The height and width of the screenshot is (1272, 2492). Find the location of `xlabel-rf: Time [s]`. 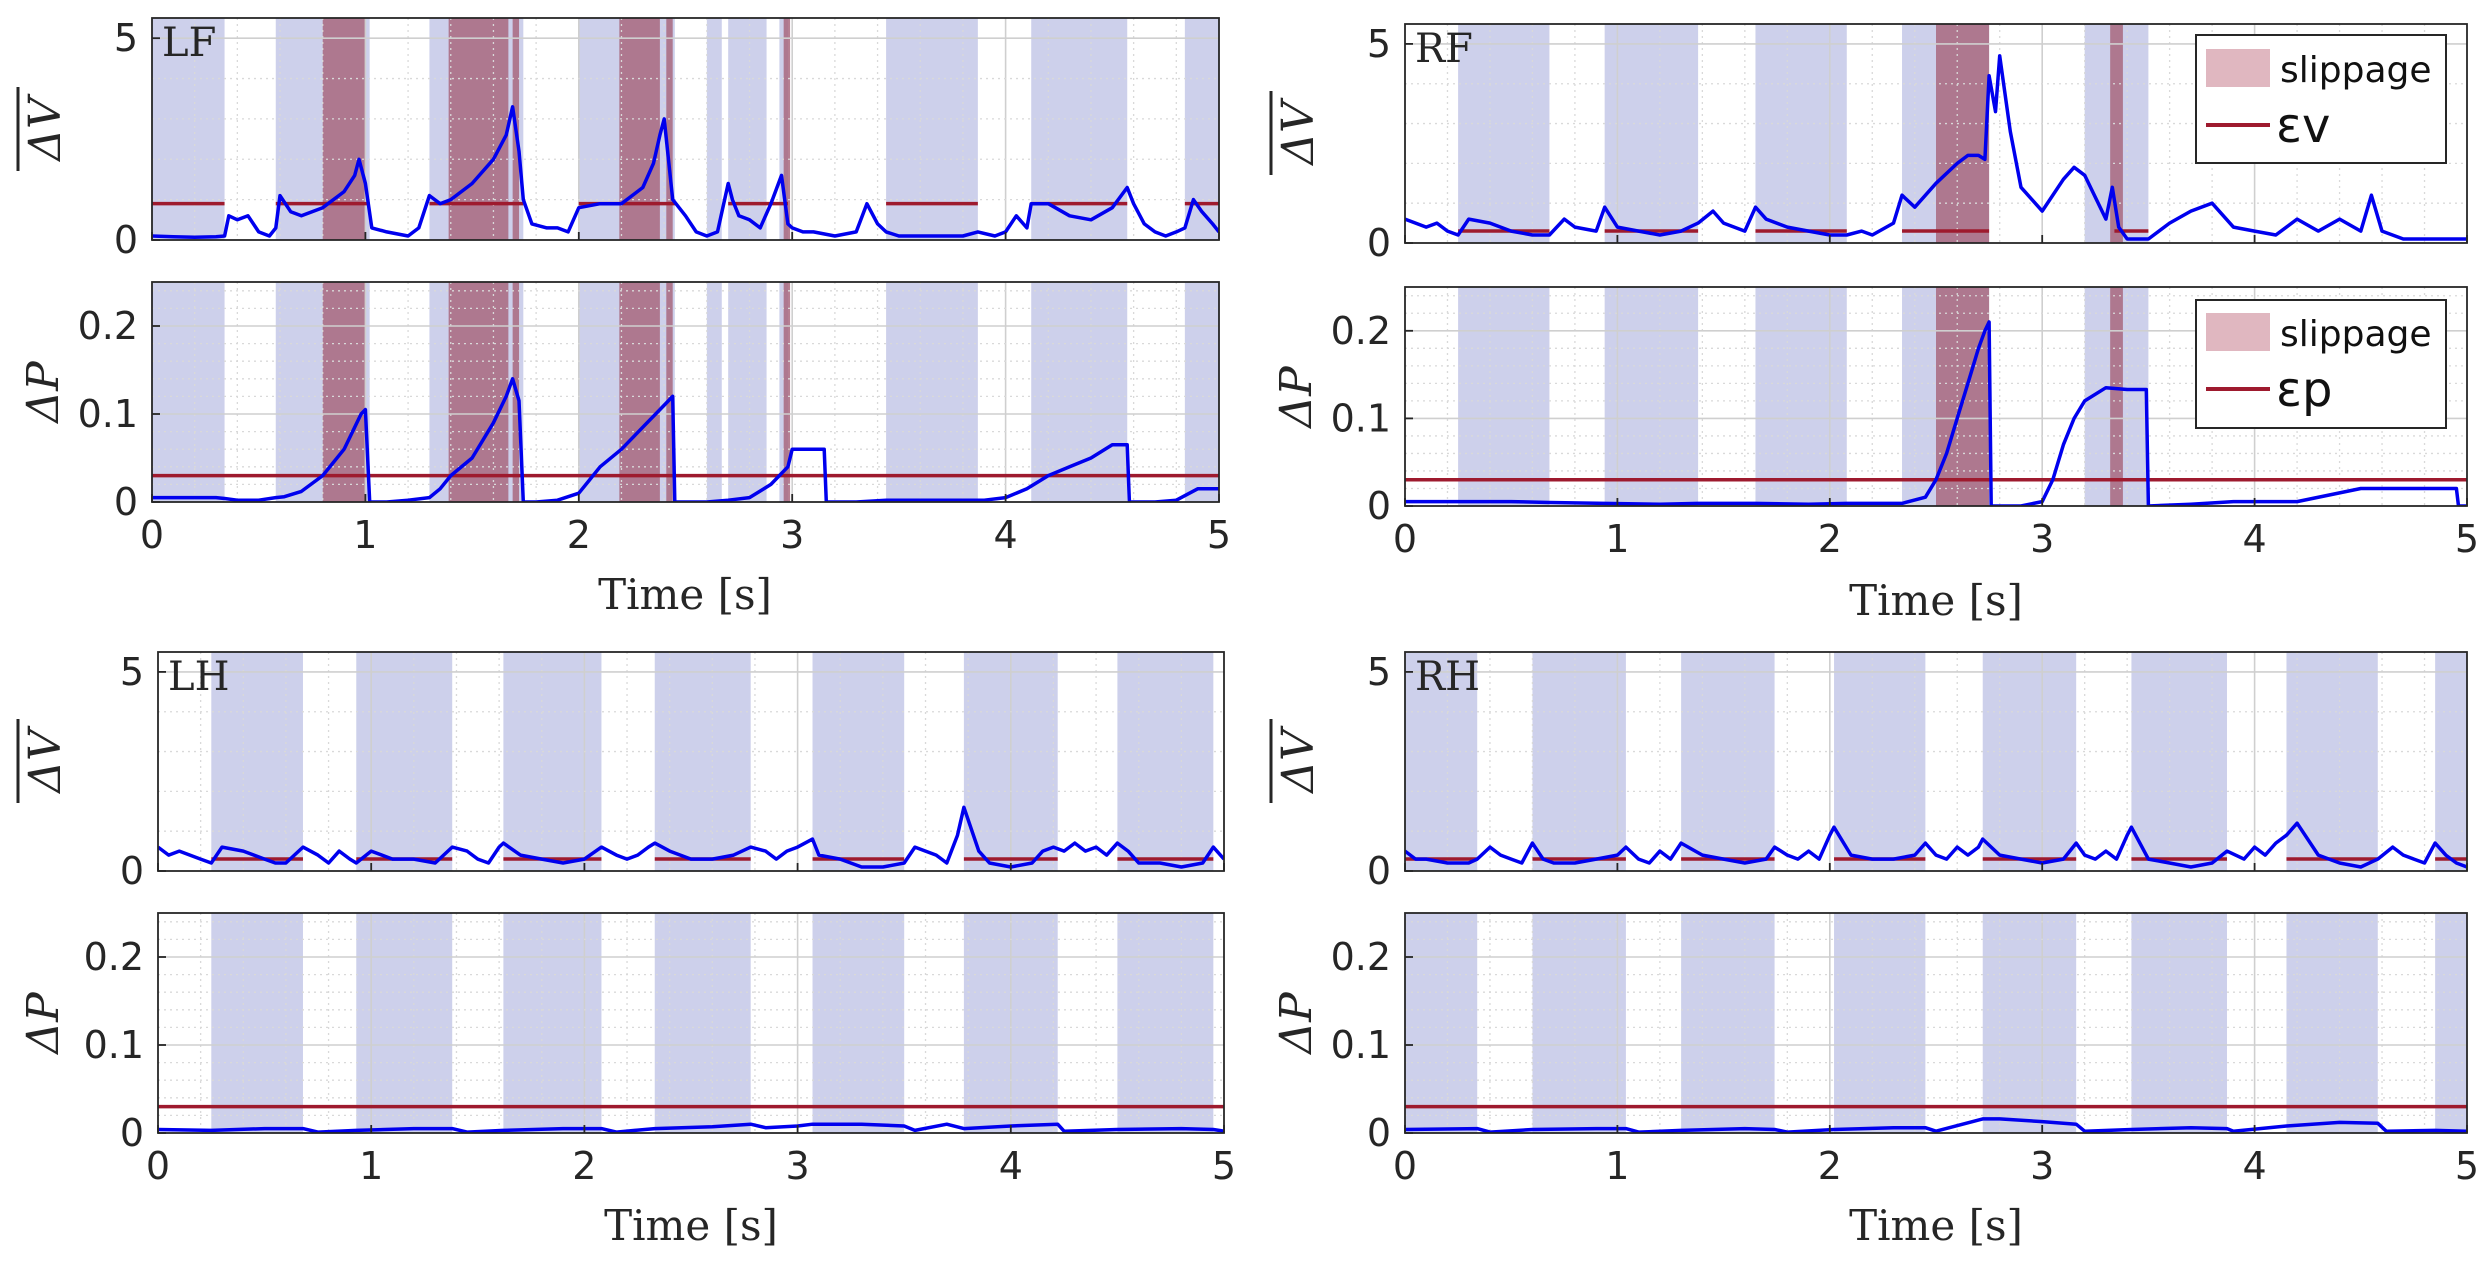

xlabel-rf: Time [s] is located at coordinates (1936, 600).